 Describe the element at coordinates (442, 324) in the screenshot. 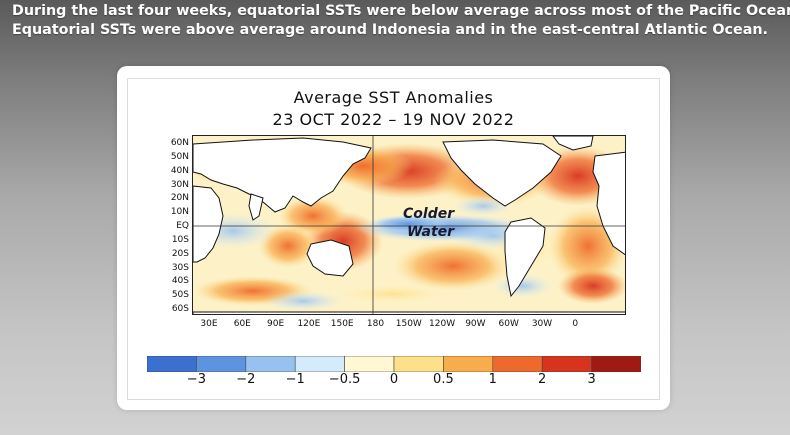

I see `longitude-label: 120W` at that location.